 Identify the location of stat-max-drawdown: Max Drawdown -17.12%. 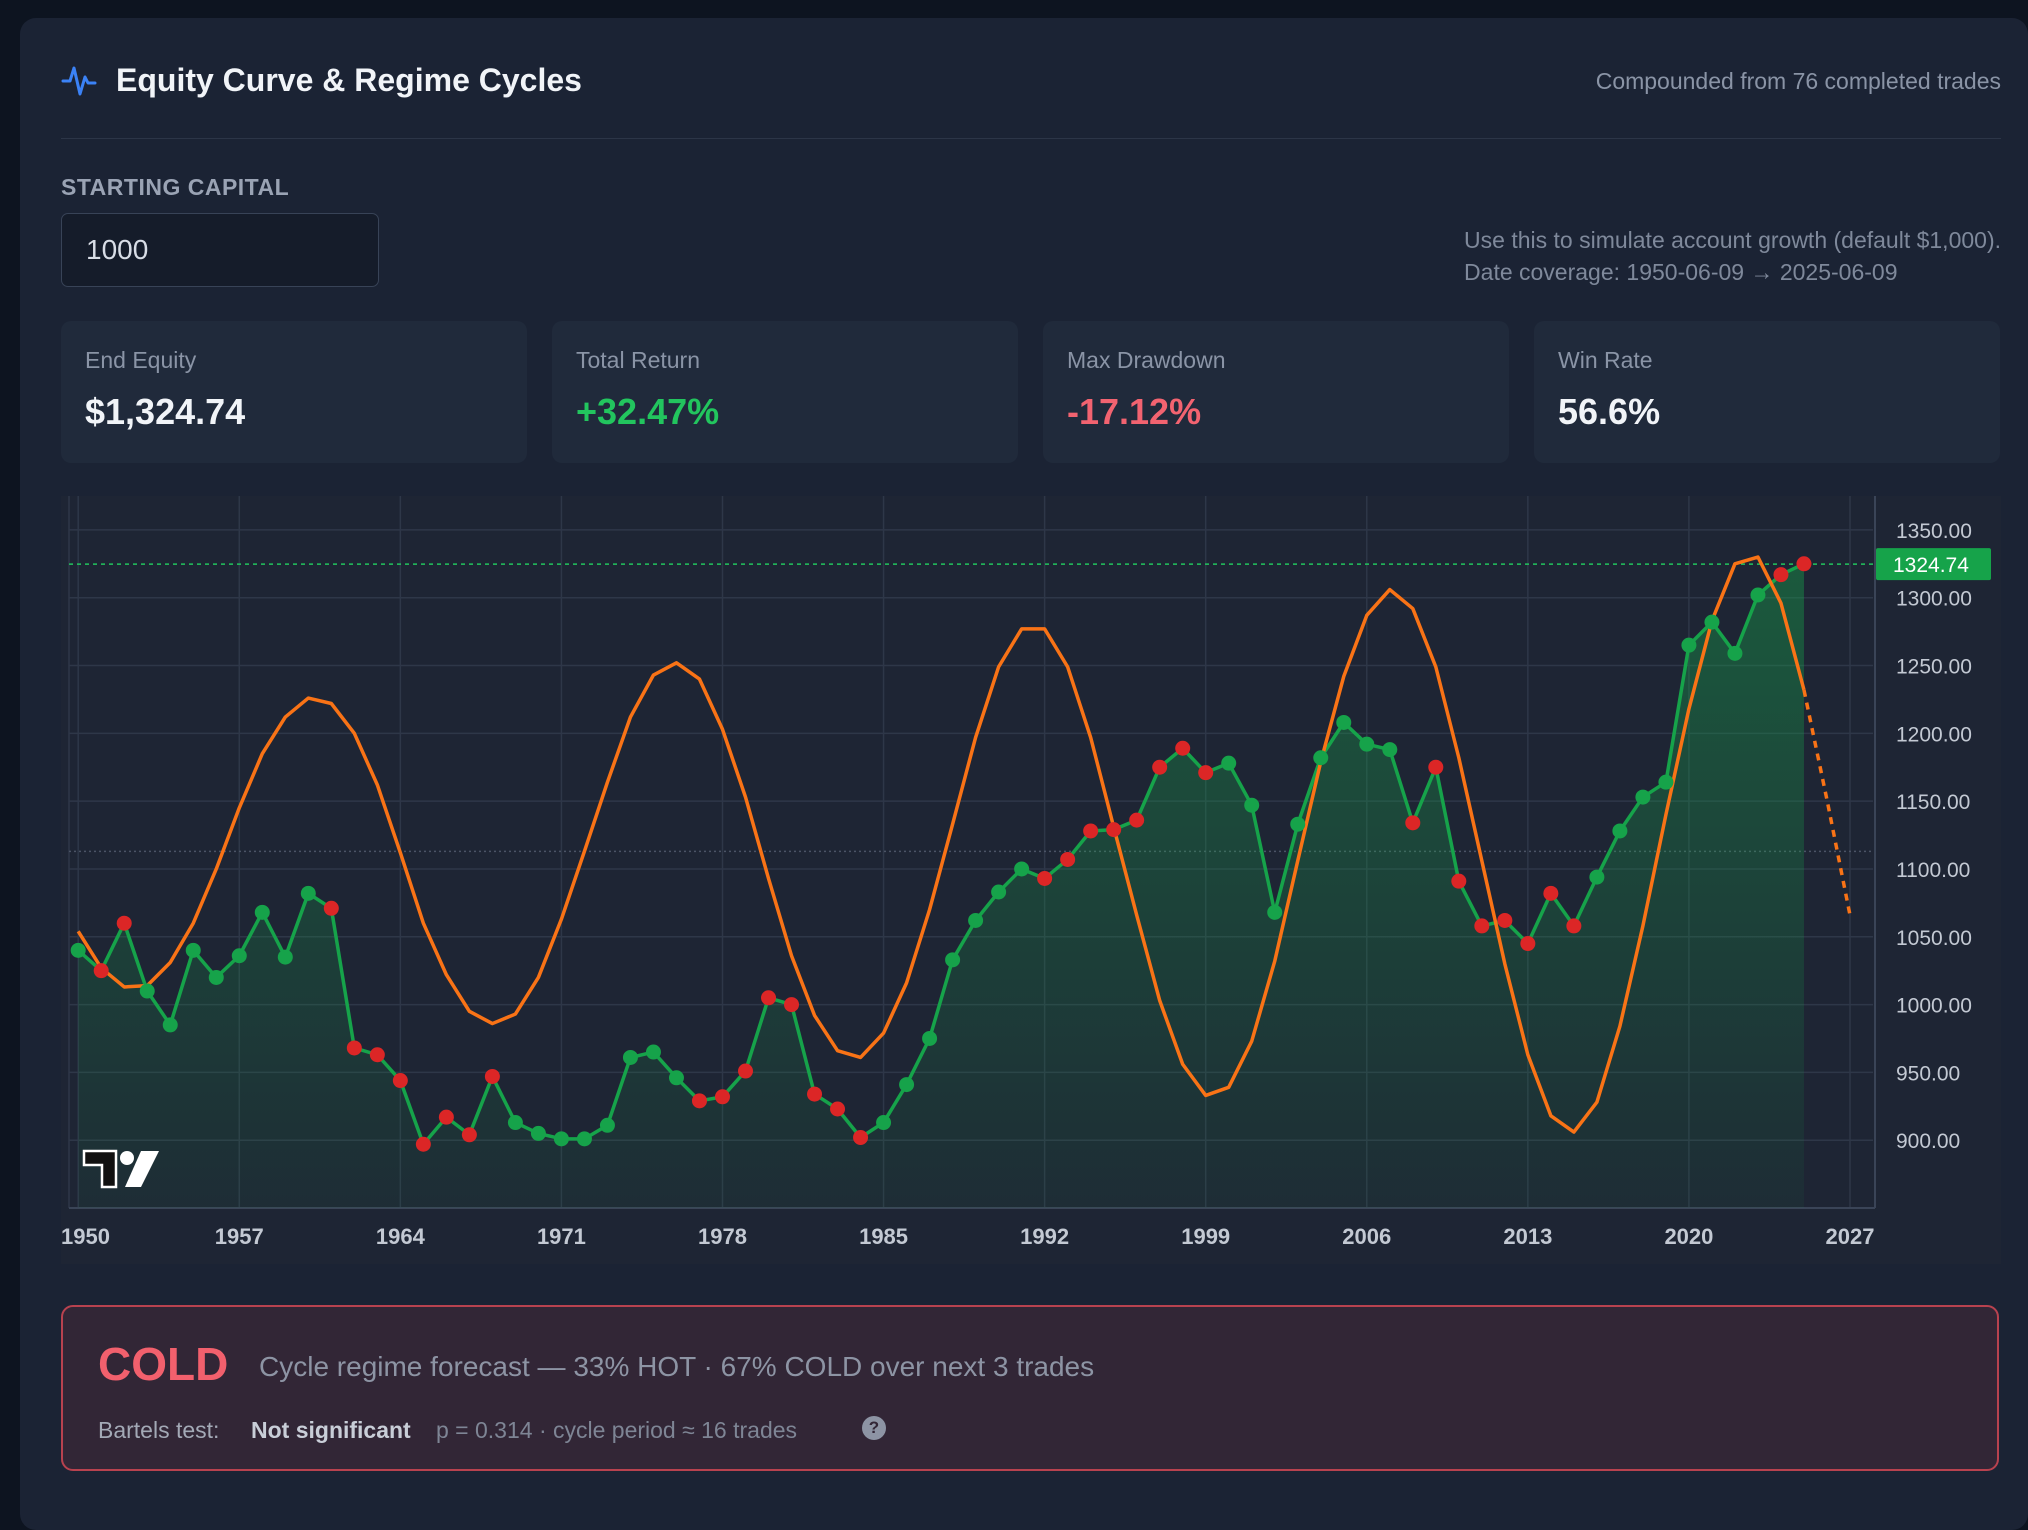
(1276, 392).